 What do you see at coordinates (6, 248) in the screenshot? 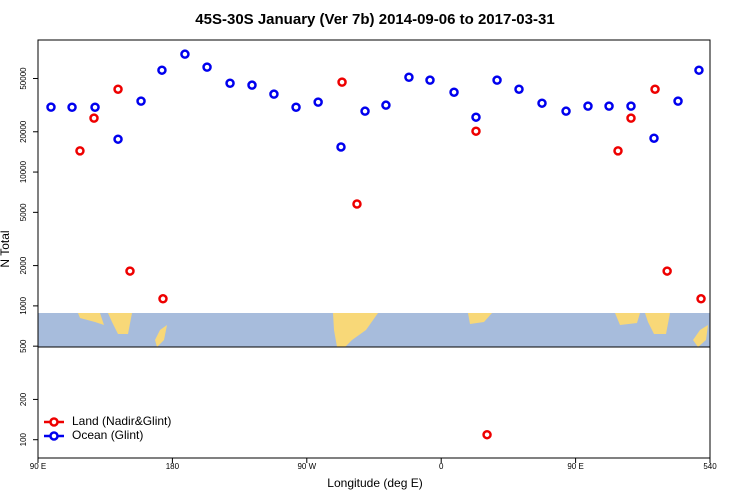
I see `y-axis-label: N Total` at bounding box center [6, 248].